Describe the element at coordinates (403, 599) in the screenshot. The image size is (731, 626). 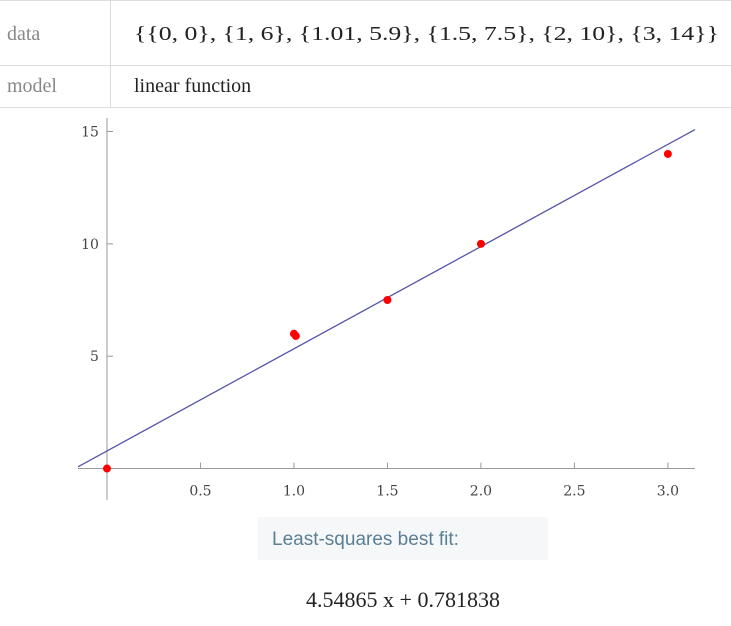
I see `fit-formula: 4.54865 x + 0.781838` at that location.